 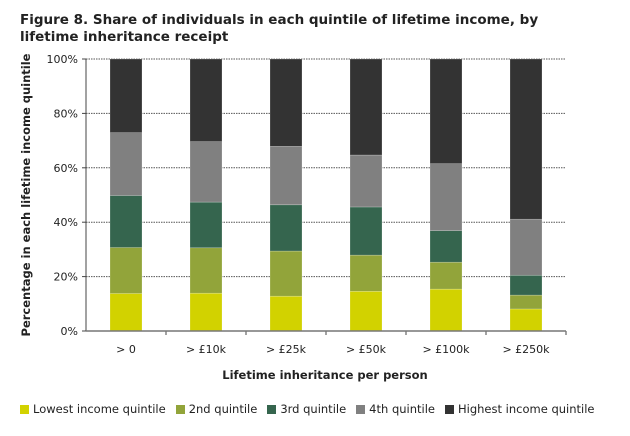 I want to click on y-tick-label: 80%, so click(x=66, y=113).